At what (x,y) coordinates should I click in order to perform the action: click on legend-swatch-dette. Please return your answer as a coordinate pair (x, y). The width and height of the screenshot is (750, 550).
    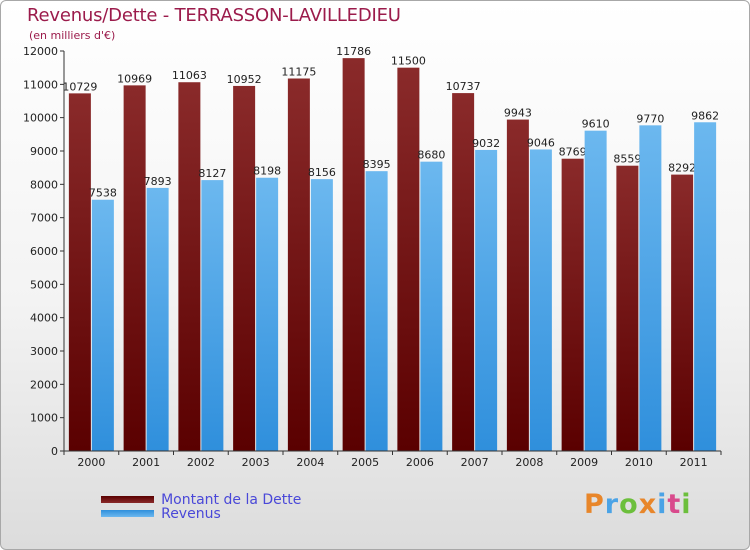
    Looking at the image, I should click on (127, 499).